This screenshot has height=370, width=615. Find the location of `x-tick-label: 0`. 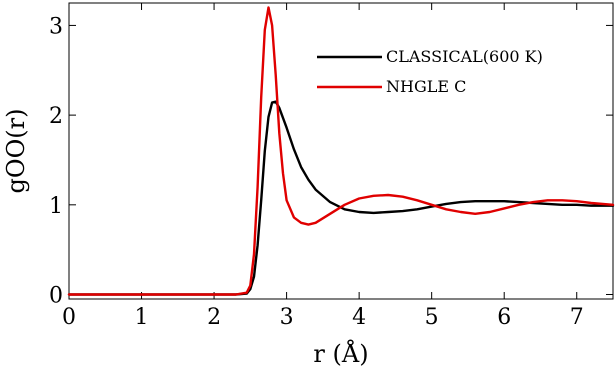

x-tick-label: 0 is located at coordinates (69, 317).